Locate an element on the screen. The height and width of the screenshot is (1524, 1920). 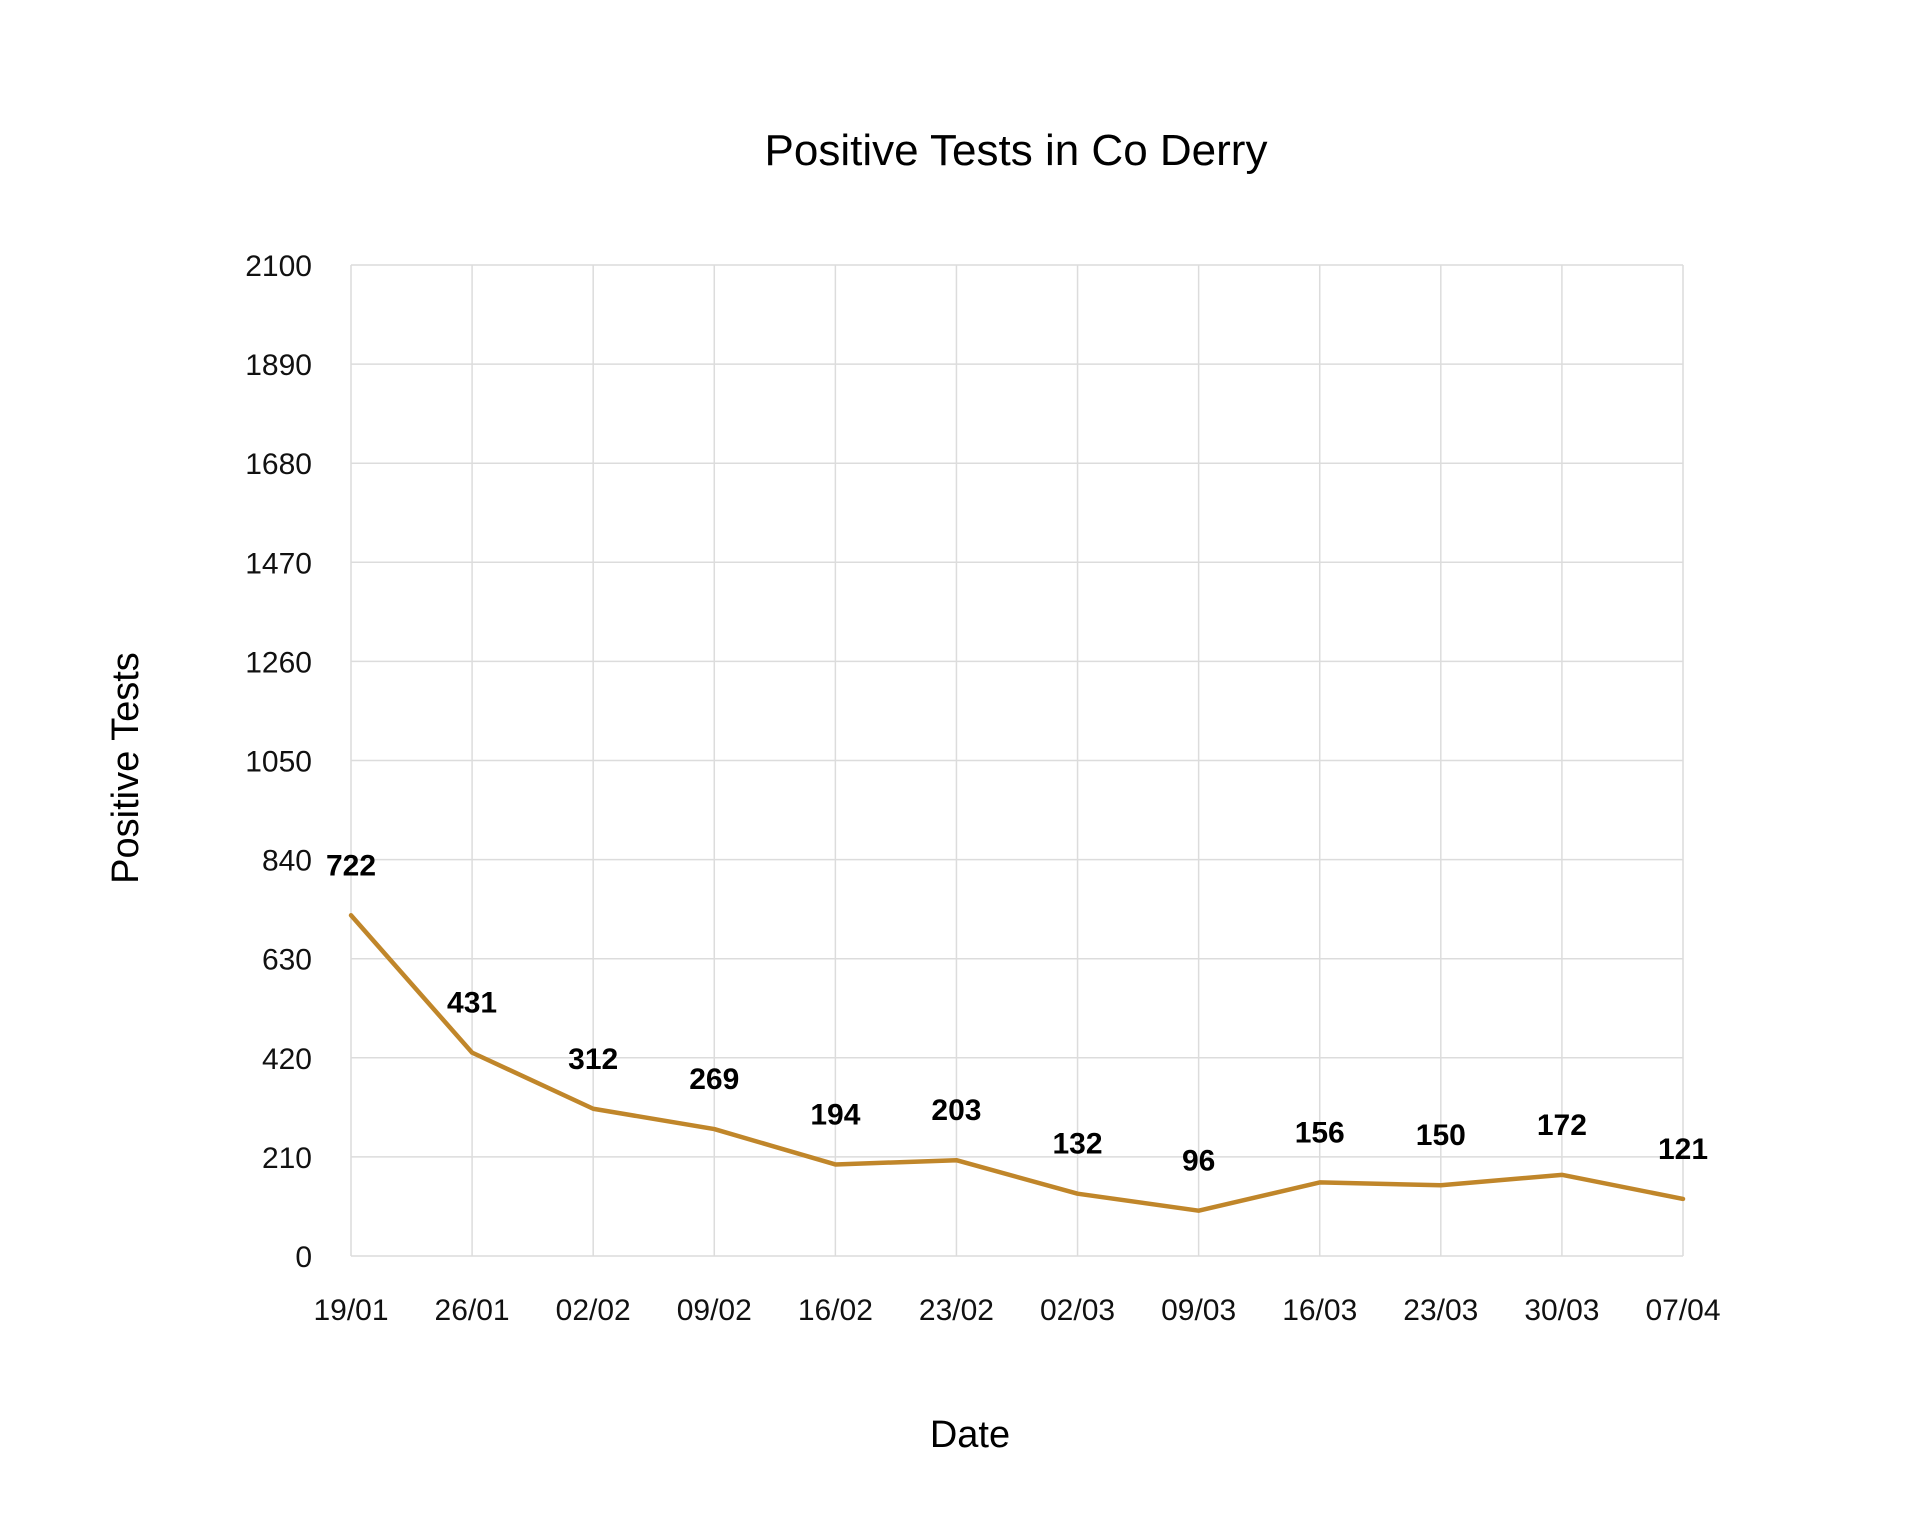
series-line is located at coordinates (1017, 1063).